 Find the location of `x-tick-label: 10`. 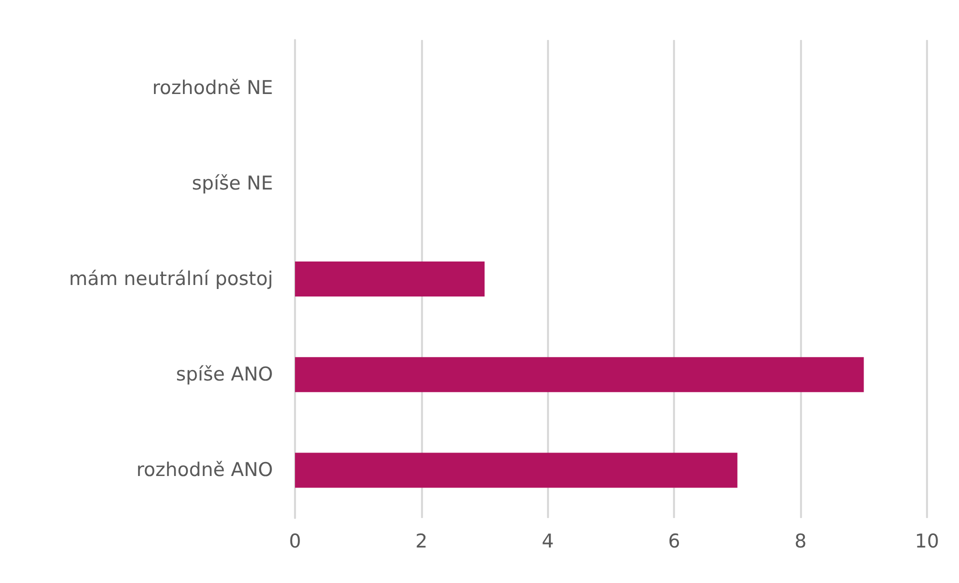

x-tick-label: 10 is located at coordinates (927, 541).